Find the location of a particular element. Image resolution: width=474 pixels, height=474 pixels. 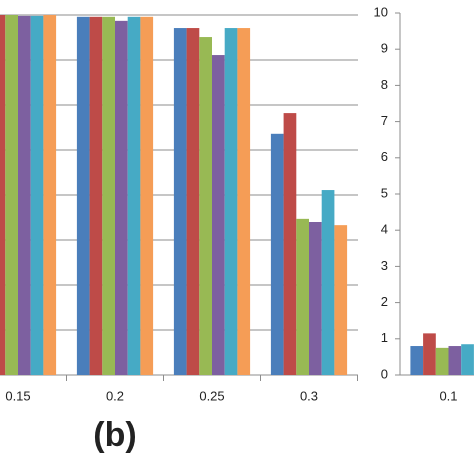

y-tick-label: 5 is located at coordinates (384, 192).